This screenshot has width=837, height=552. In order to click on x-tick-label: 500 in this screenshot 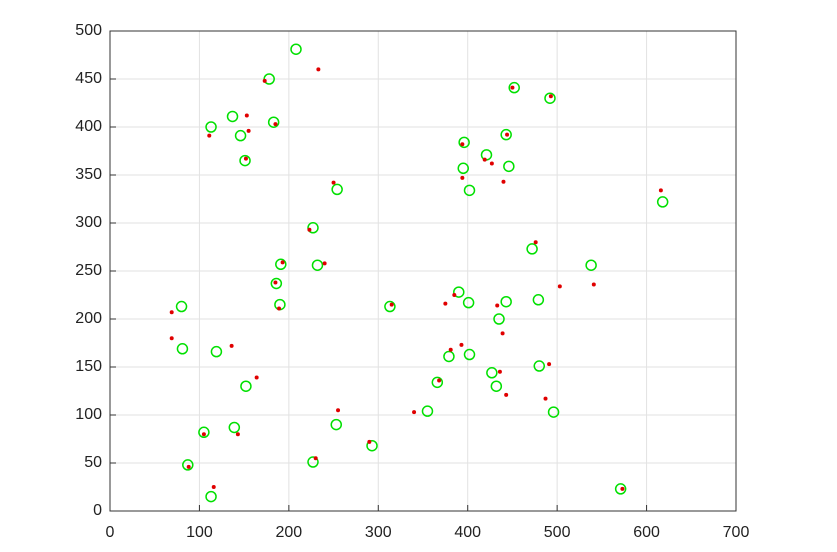, I will do `click(557, 532)`.